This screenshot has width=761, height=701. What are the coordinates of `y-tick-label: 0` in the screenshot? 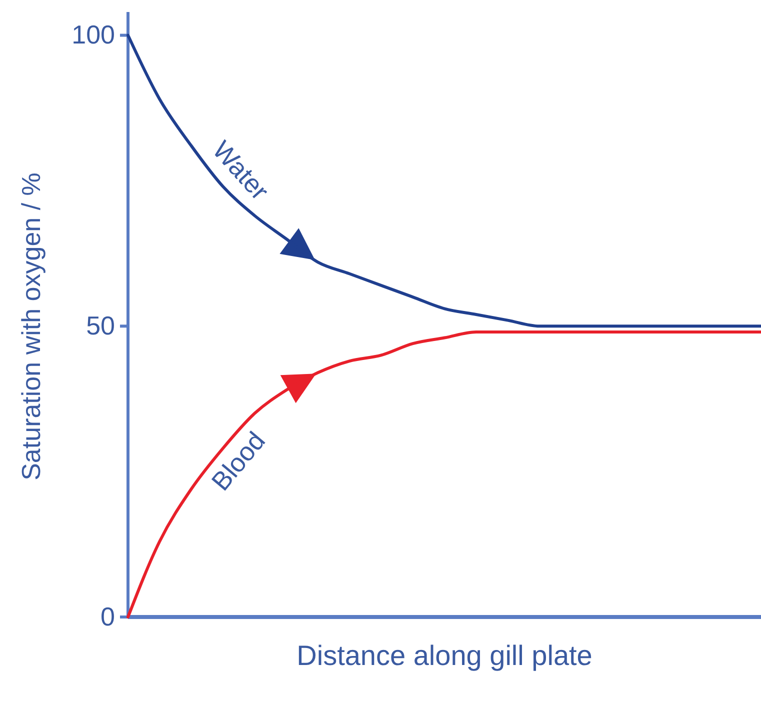 It's located at (107, 616).